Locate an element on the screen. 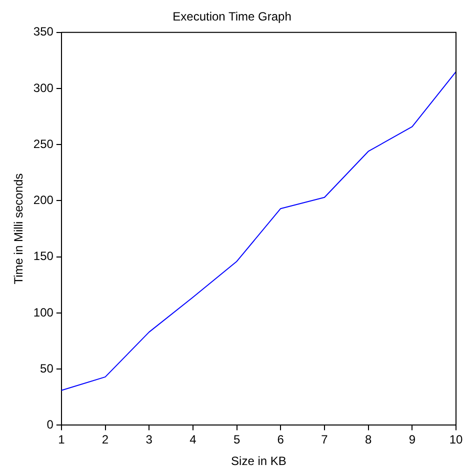 The width and height of the screenshot is (469, 475). x-tick-label: 4 is located at coordinates (193, 439).